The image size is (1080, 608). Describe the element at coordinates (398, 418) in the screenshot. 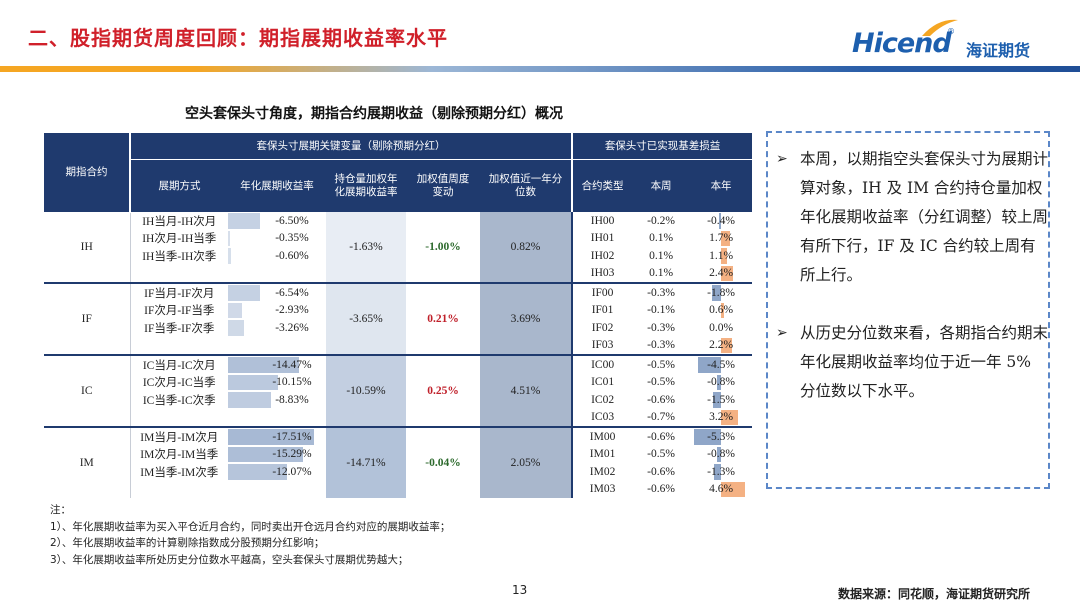

I see `table-row: IC03 -0.7% 3.2%` at that location.